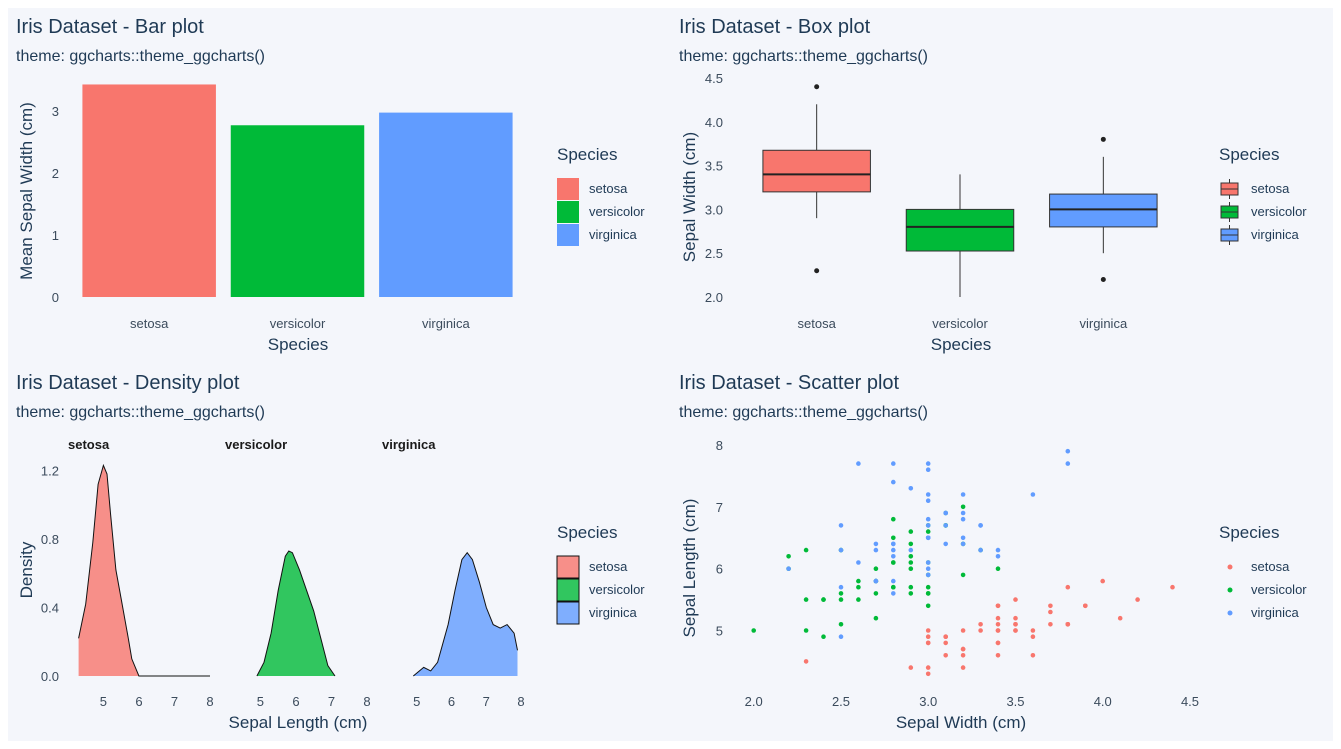 This screenshot has width=1341, height=749. What do you see at coordinates (174, 701) in the screenshot?
I see `x-tick-label: 7` at bounding box center [174, 701].